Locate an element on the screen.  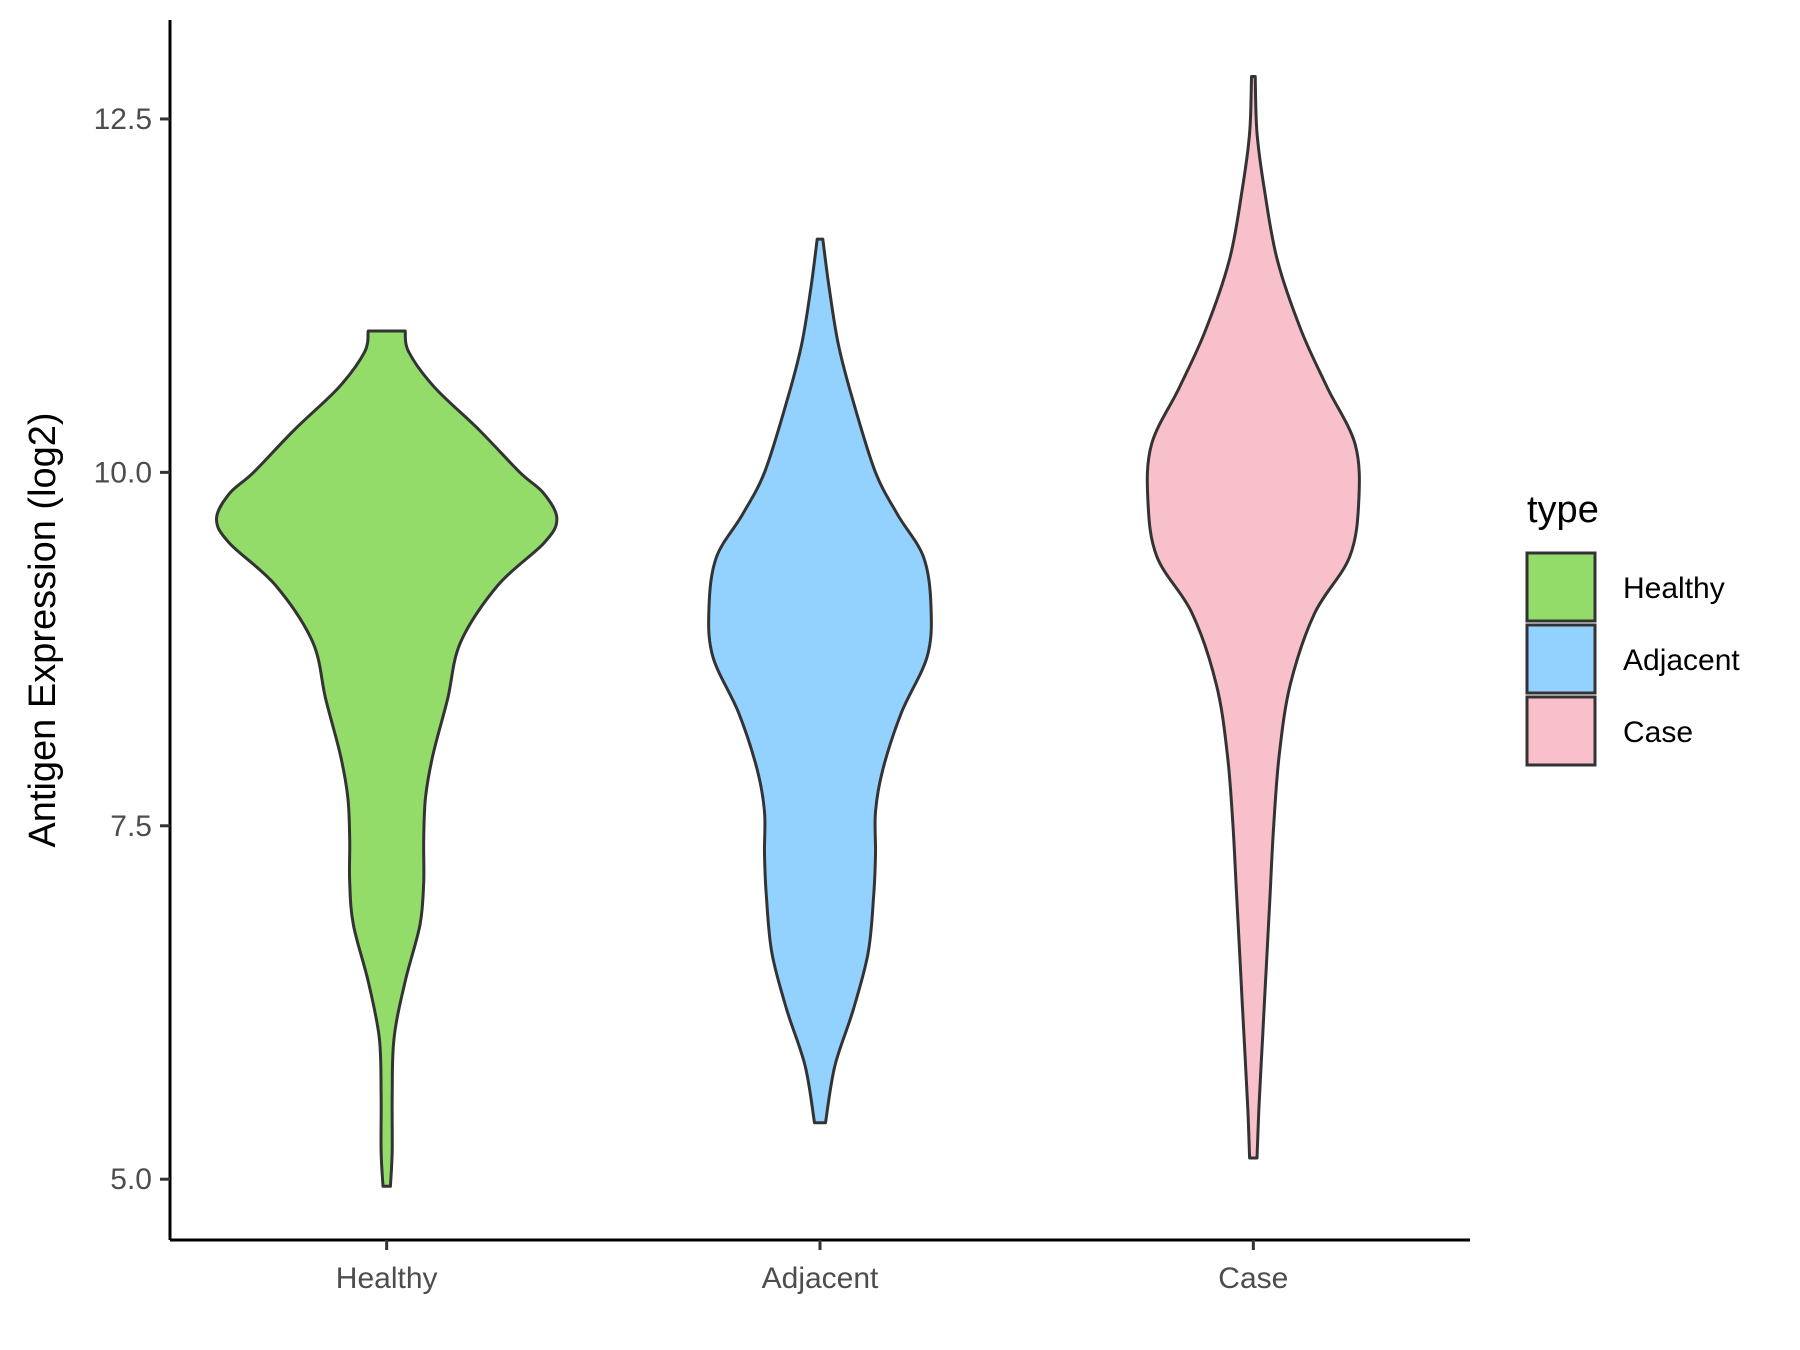
legend-key-case is located at coordinates (1561, 731).